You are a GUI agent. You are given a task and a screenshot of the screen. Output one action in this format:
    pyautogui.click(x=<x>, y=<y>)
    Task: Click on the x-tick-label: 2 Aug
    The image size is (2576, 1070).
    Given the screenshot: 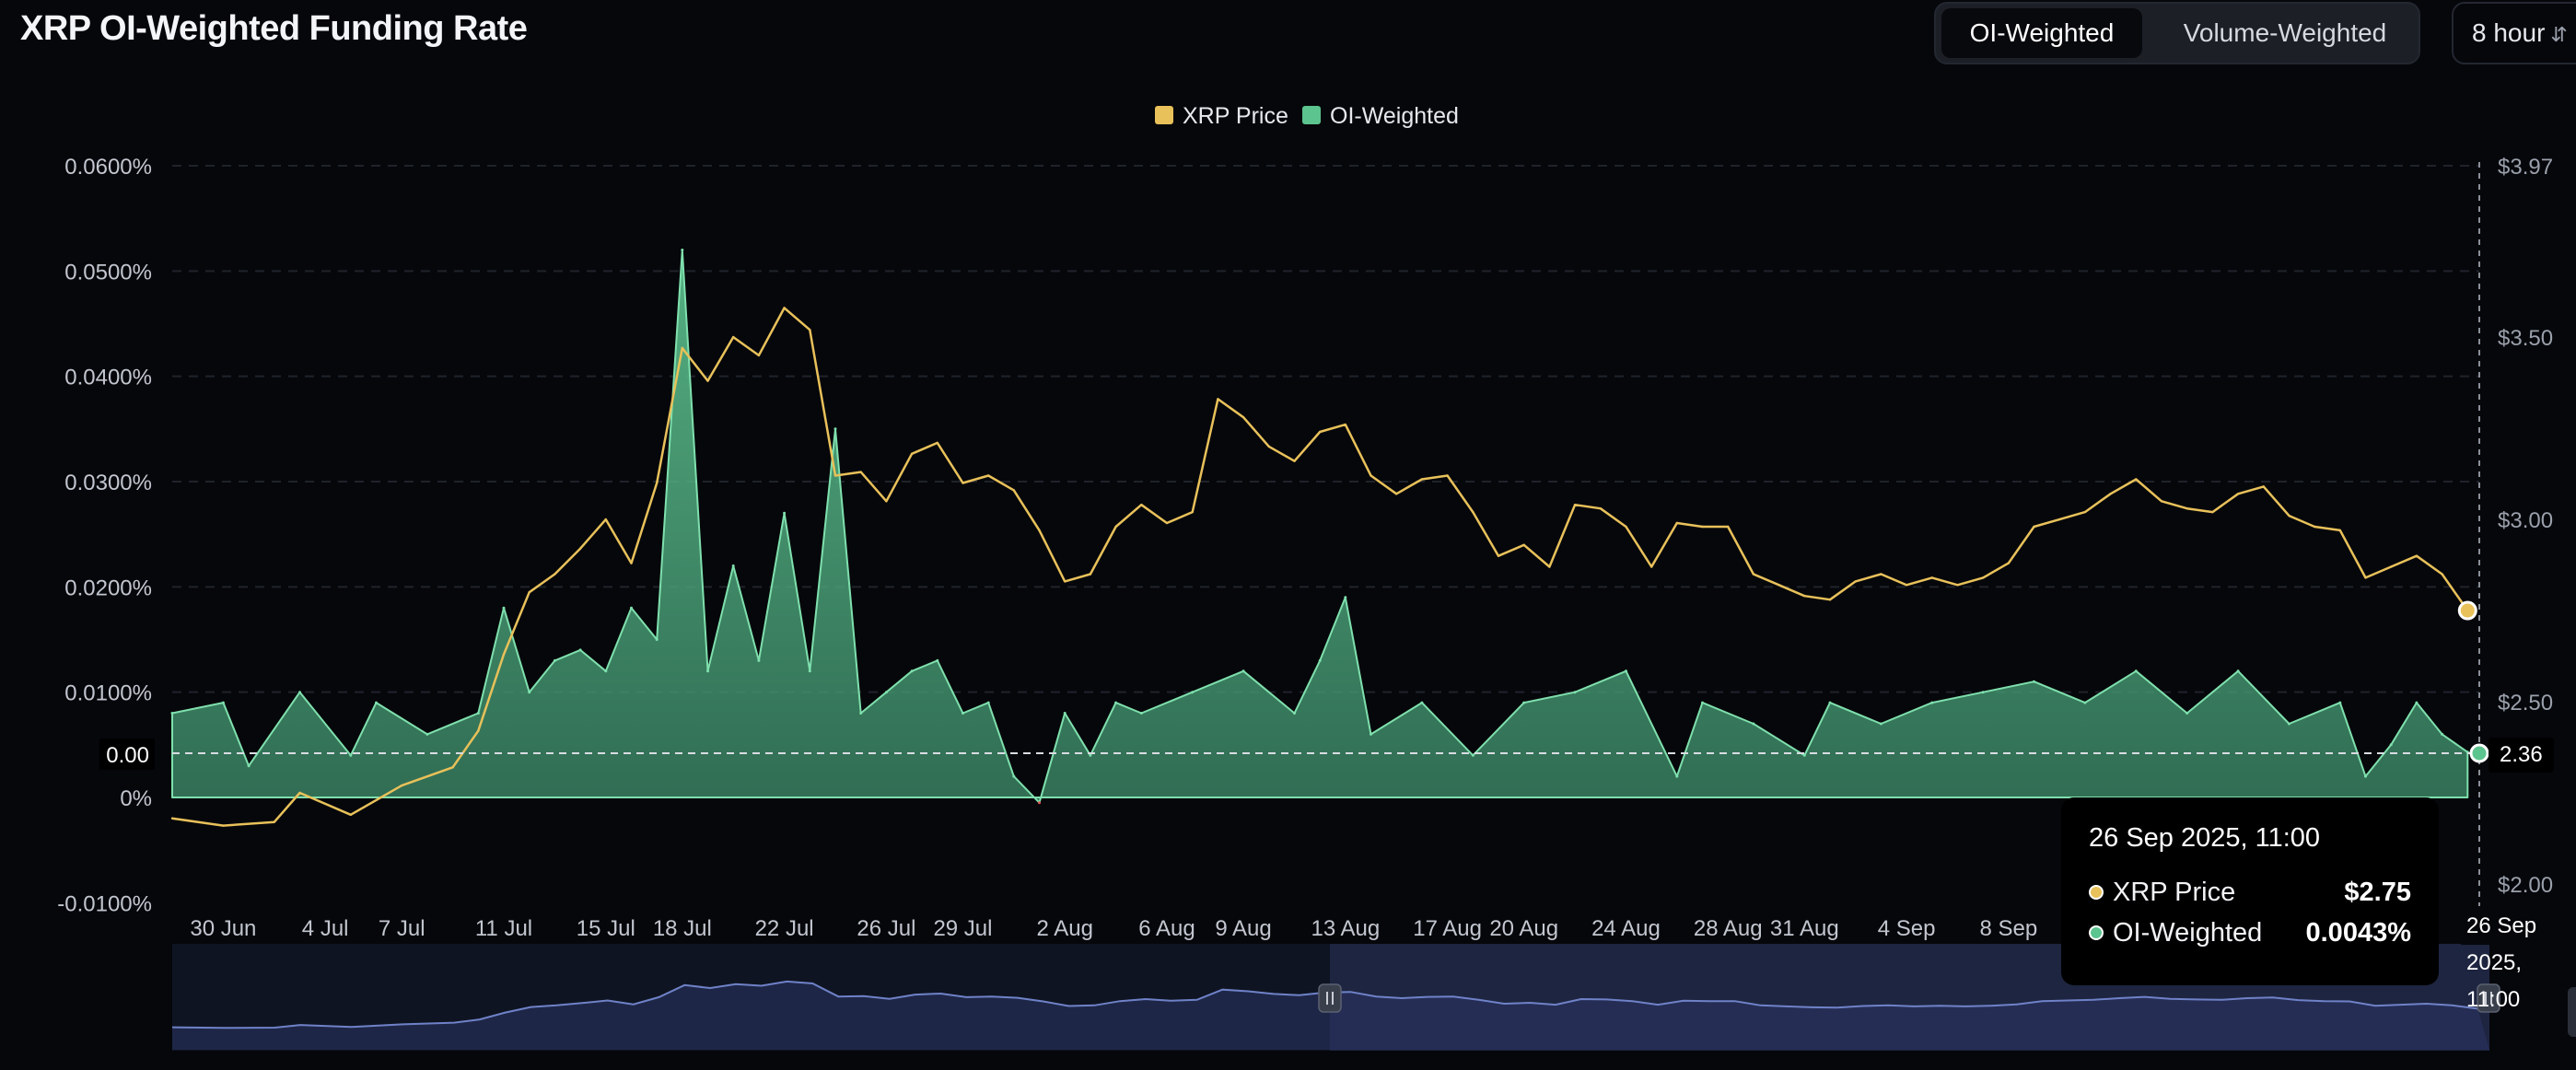 What is the action you would take?
    pyautogui.click(x=1065, y=928)
    